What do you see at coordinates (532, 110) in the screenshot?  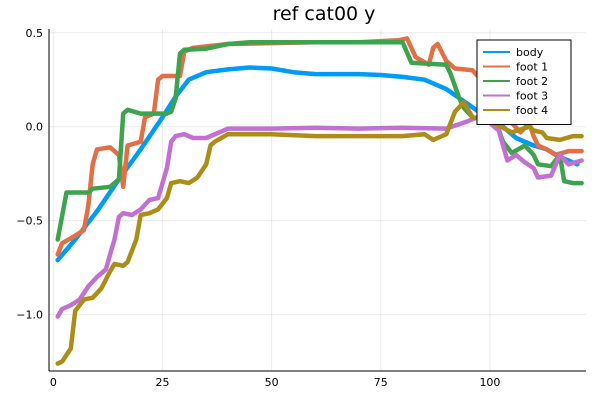 I see `legend-label-foot-4: foot 4` at bounding box center [532, 110].